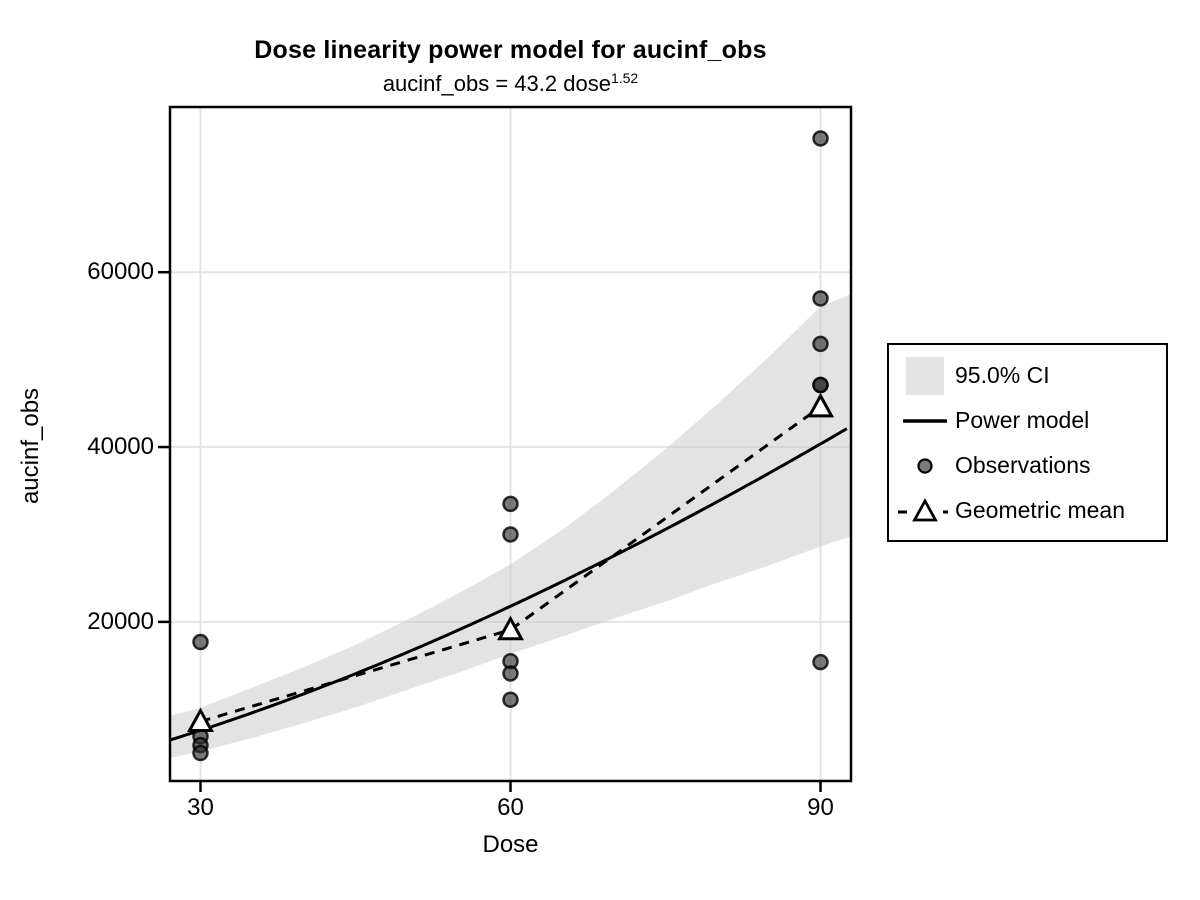 The image size is (1200, 900). What do you see at coordinates (30, 446) in the screenshot?
I see `y-axis-title: aucinf_obs` at bounding box center [30, 446].